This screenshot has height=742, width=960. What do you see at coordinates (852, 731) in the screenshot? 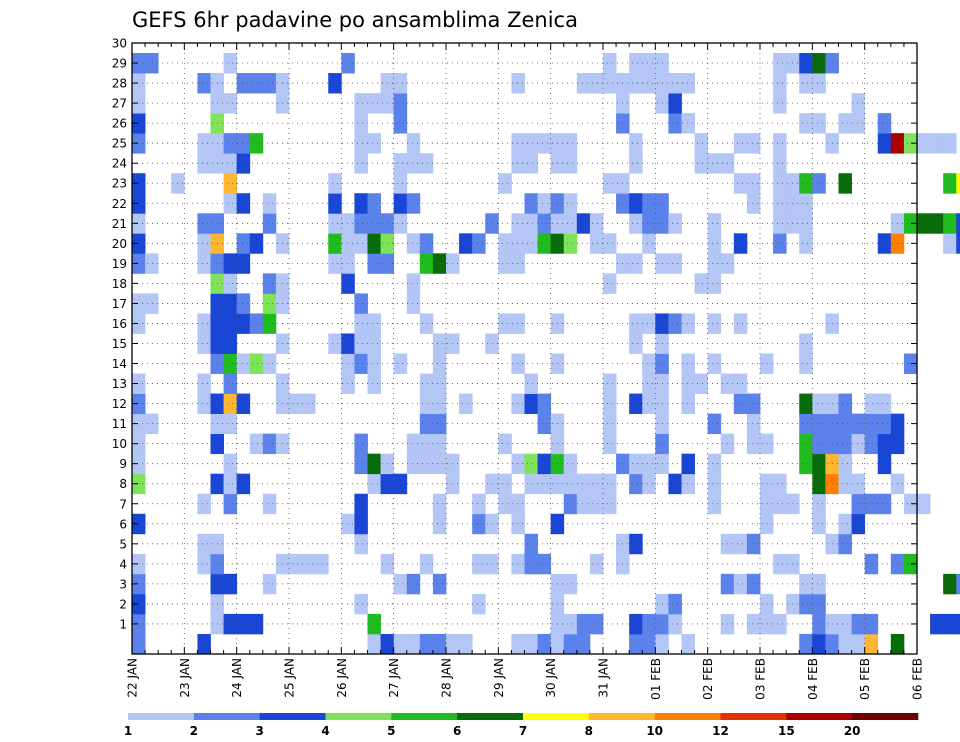
I see `colorbar-label: 20` at bounding box center [852, 731].